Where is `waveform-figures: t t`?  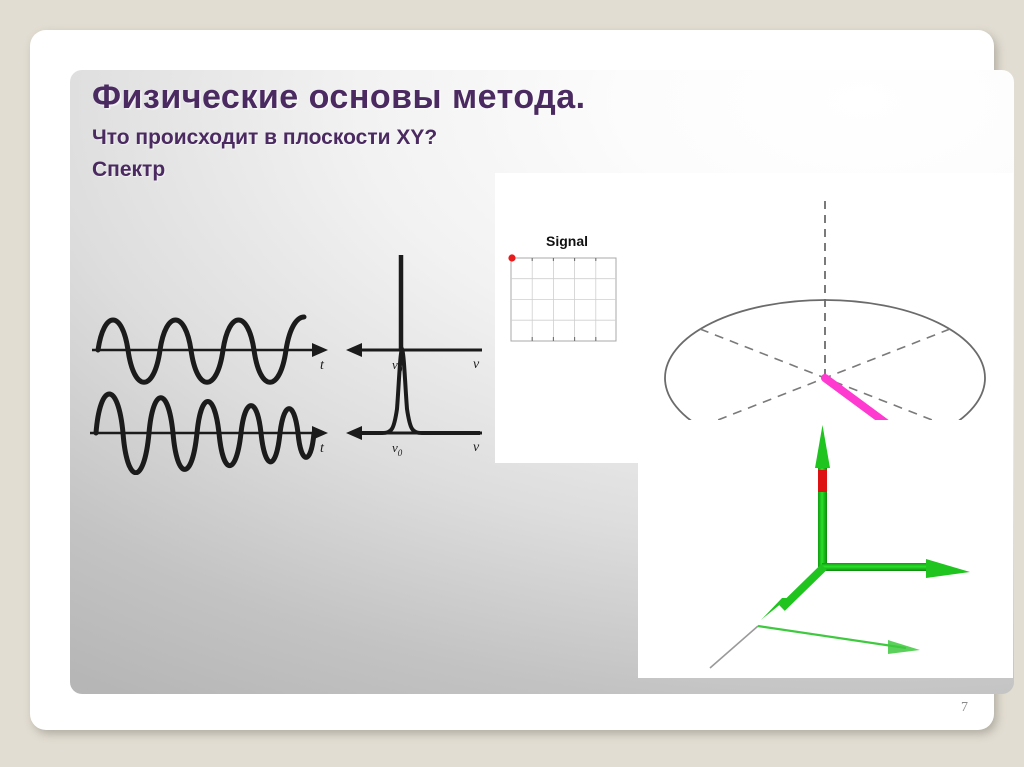
waveform-figures: t t is located at coordinates (215, 380).